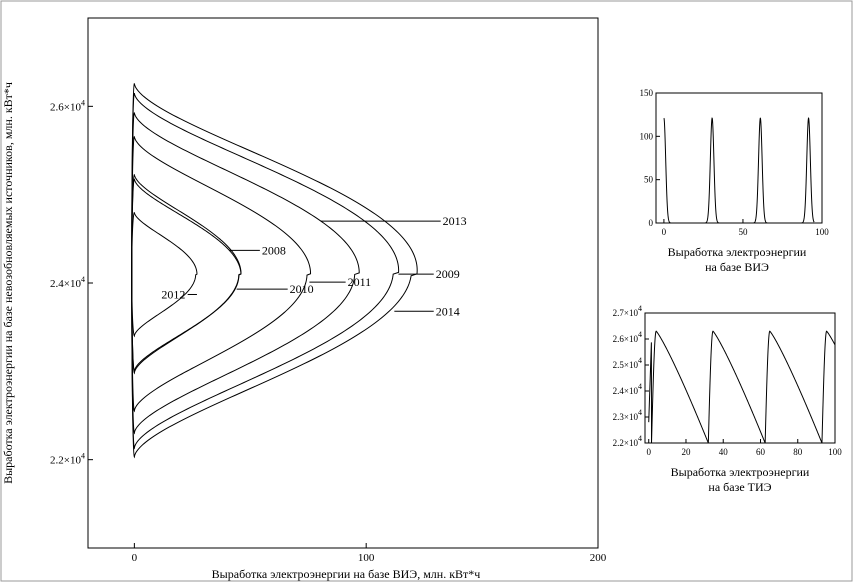 This screenshot has height=582, width=853. Describe the element at coordinates (737, 267) in the screenshot. I see `inset-vie-title-line2: на базе ВИЭ` at that location.